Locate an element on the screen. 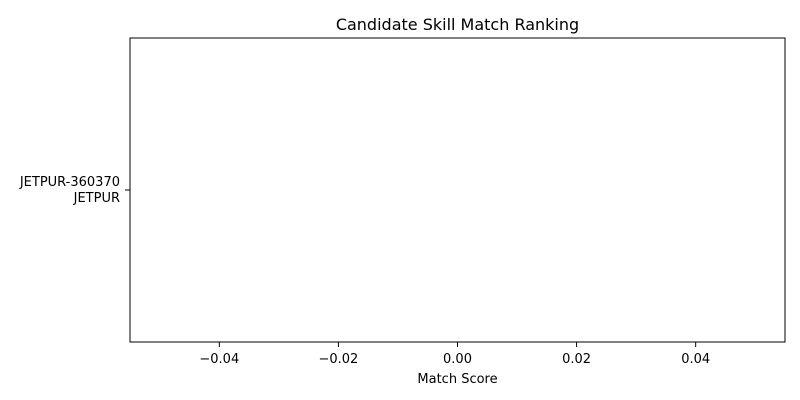 The width and height of the screenshot is (800, 400). x-tick-label: 0.00 is located at coordinates (457, 359).